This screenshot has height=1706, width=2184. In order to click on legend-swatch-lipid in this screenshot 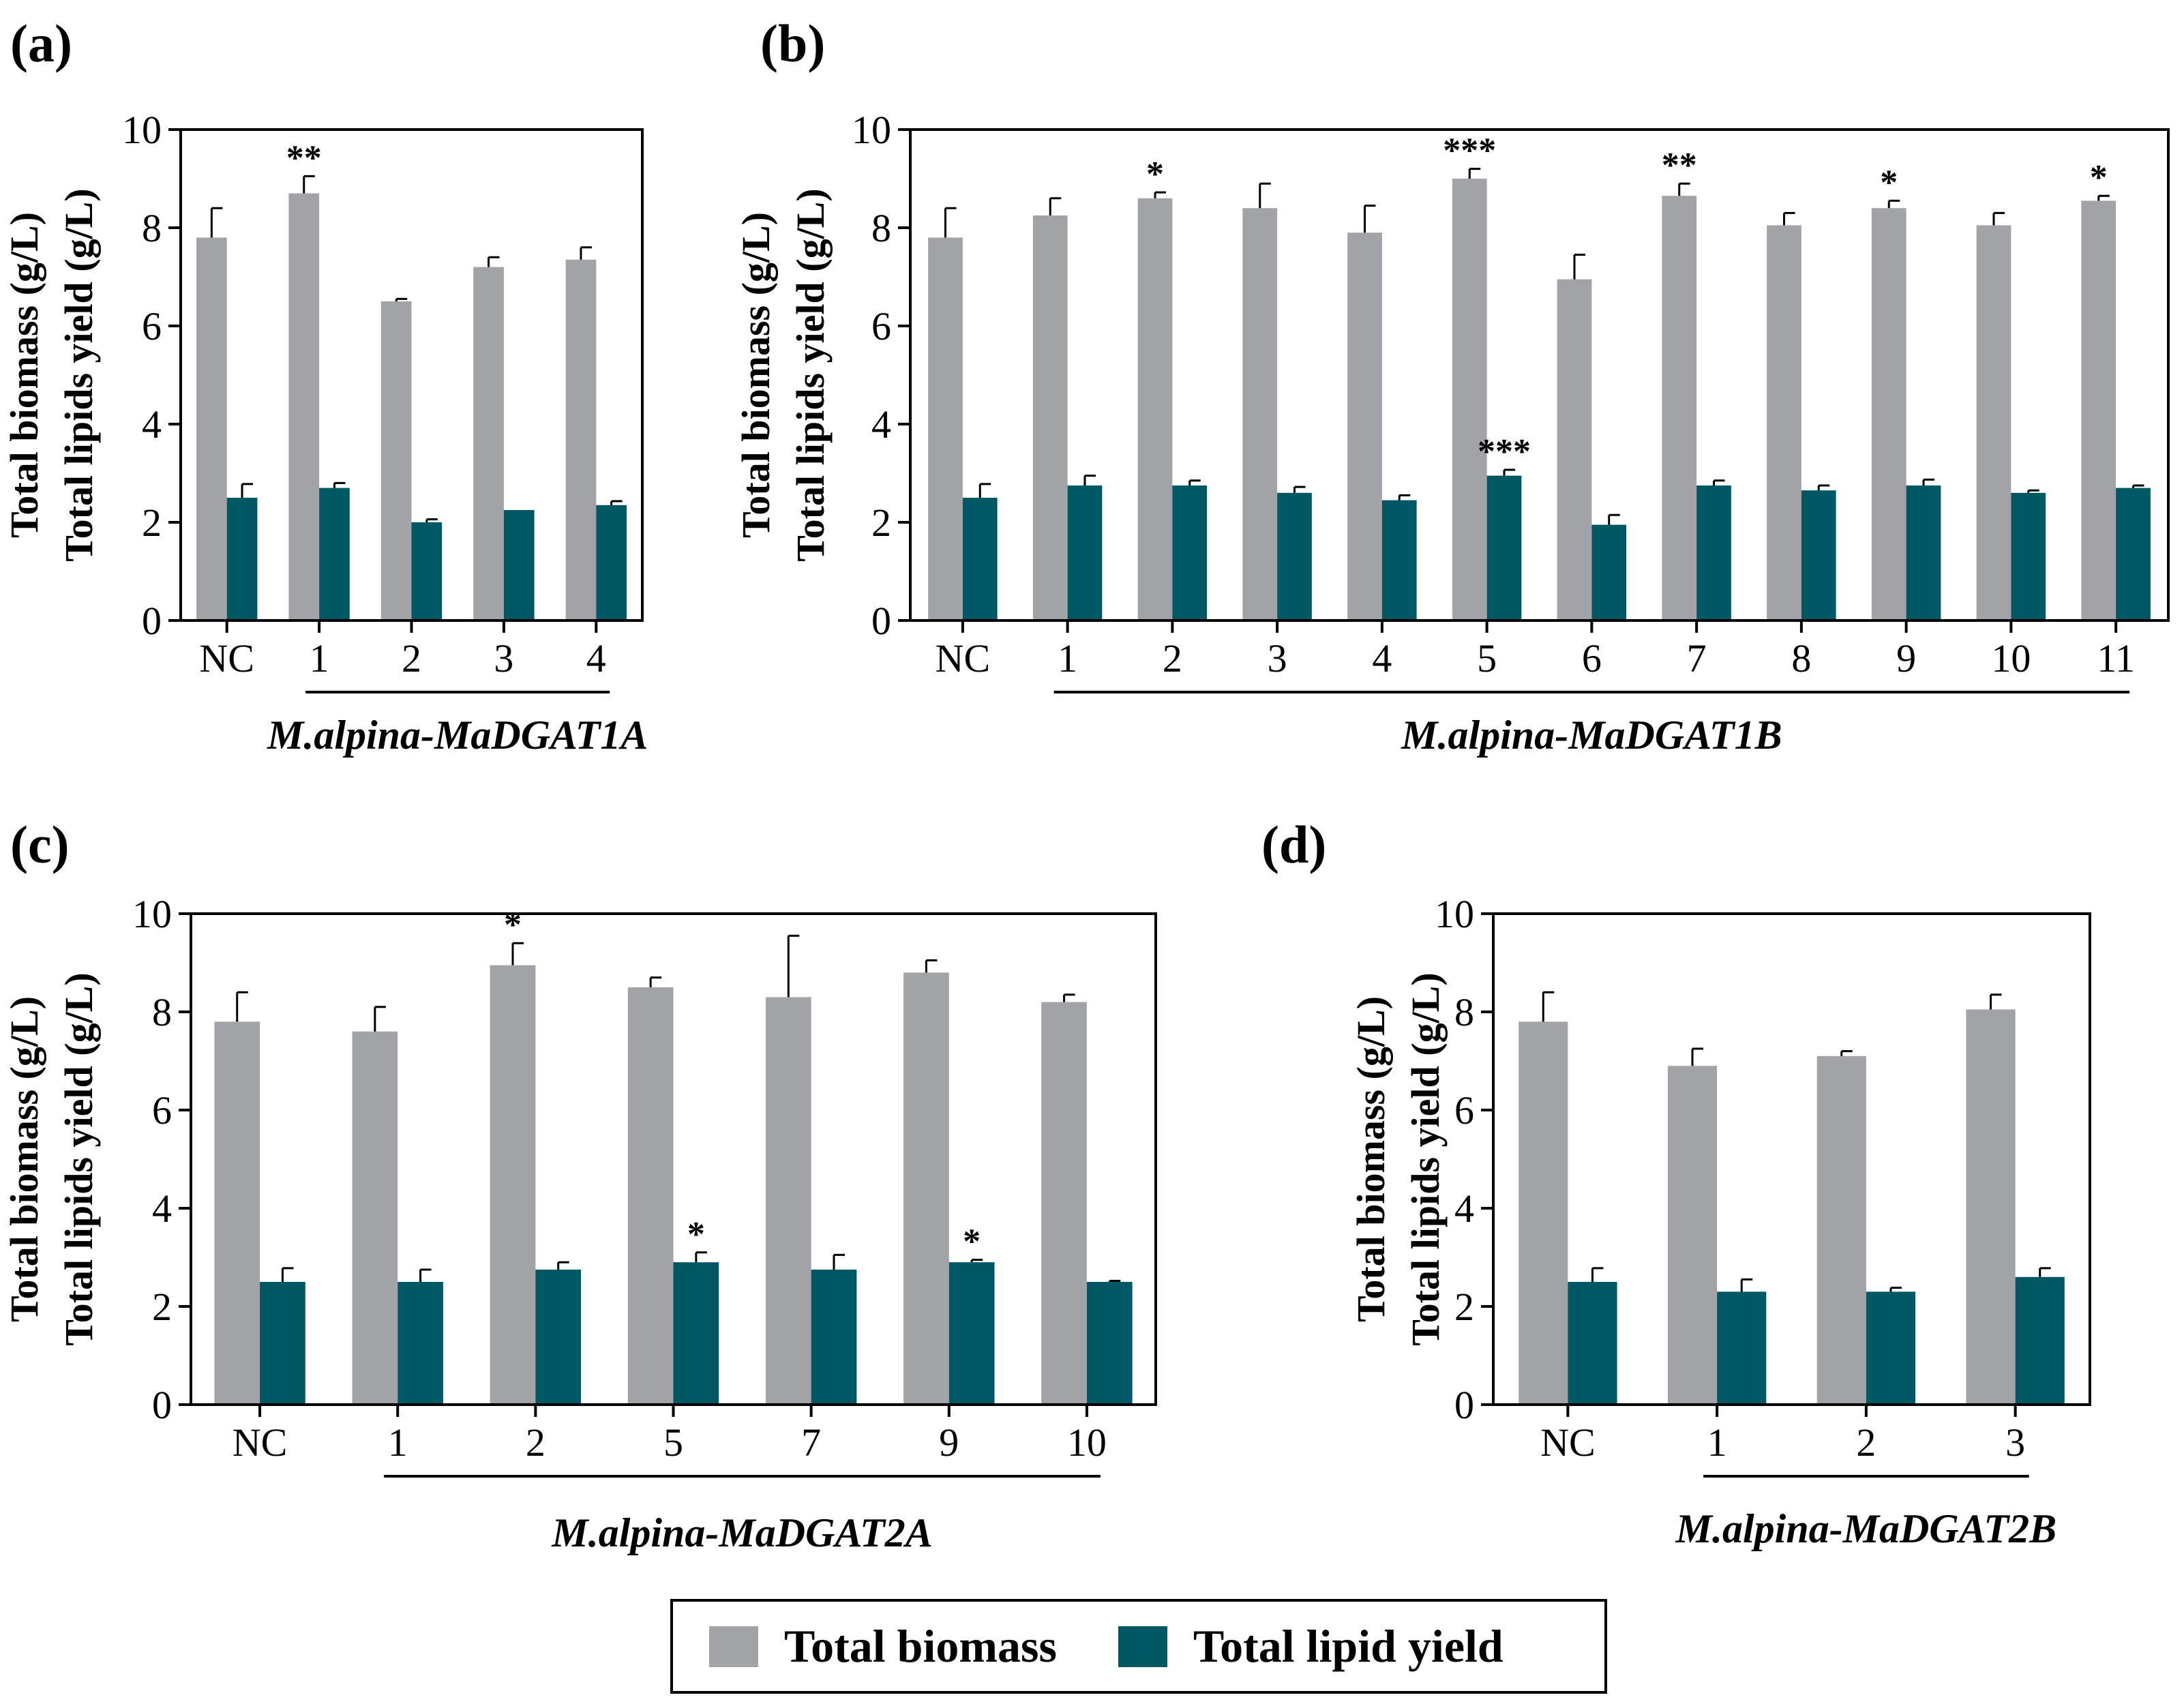, I will do `click(1142, 1647)`.